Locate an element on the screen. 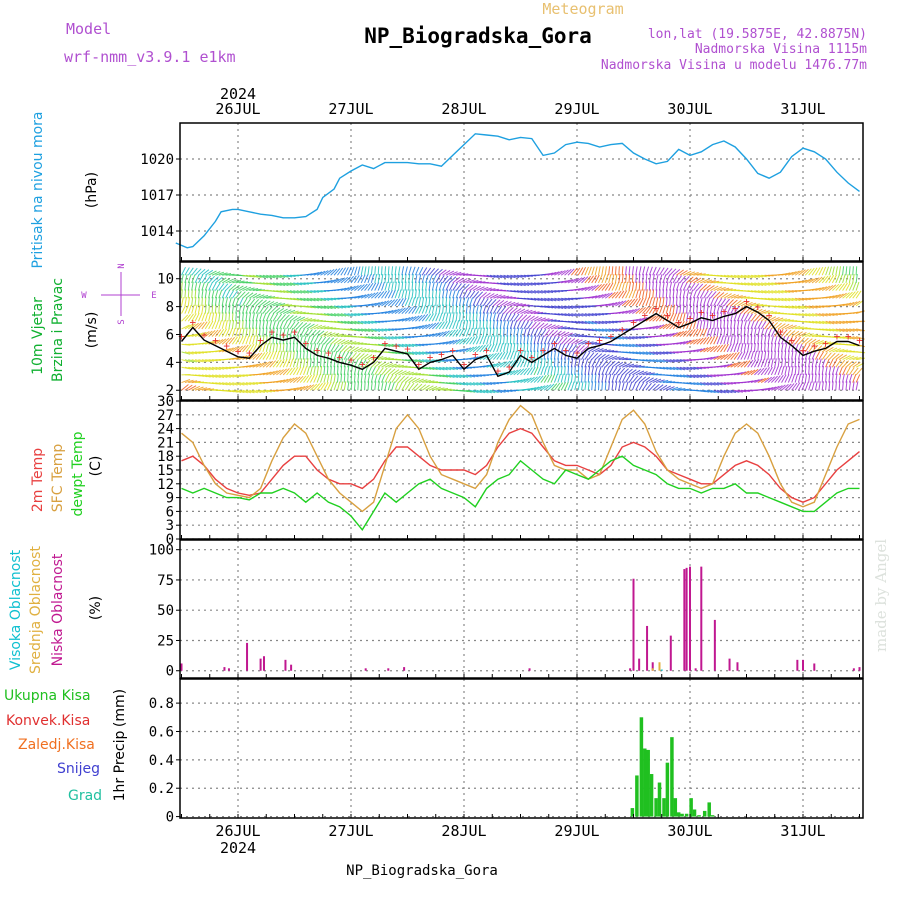 Image resolution: width=900 pixels, height=900 pixels. compass-east: E is located at coordinates (153, 296).